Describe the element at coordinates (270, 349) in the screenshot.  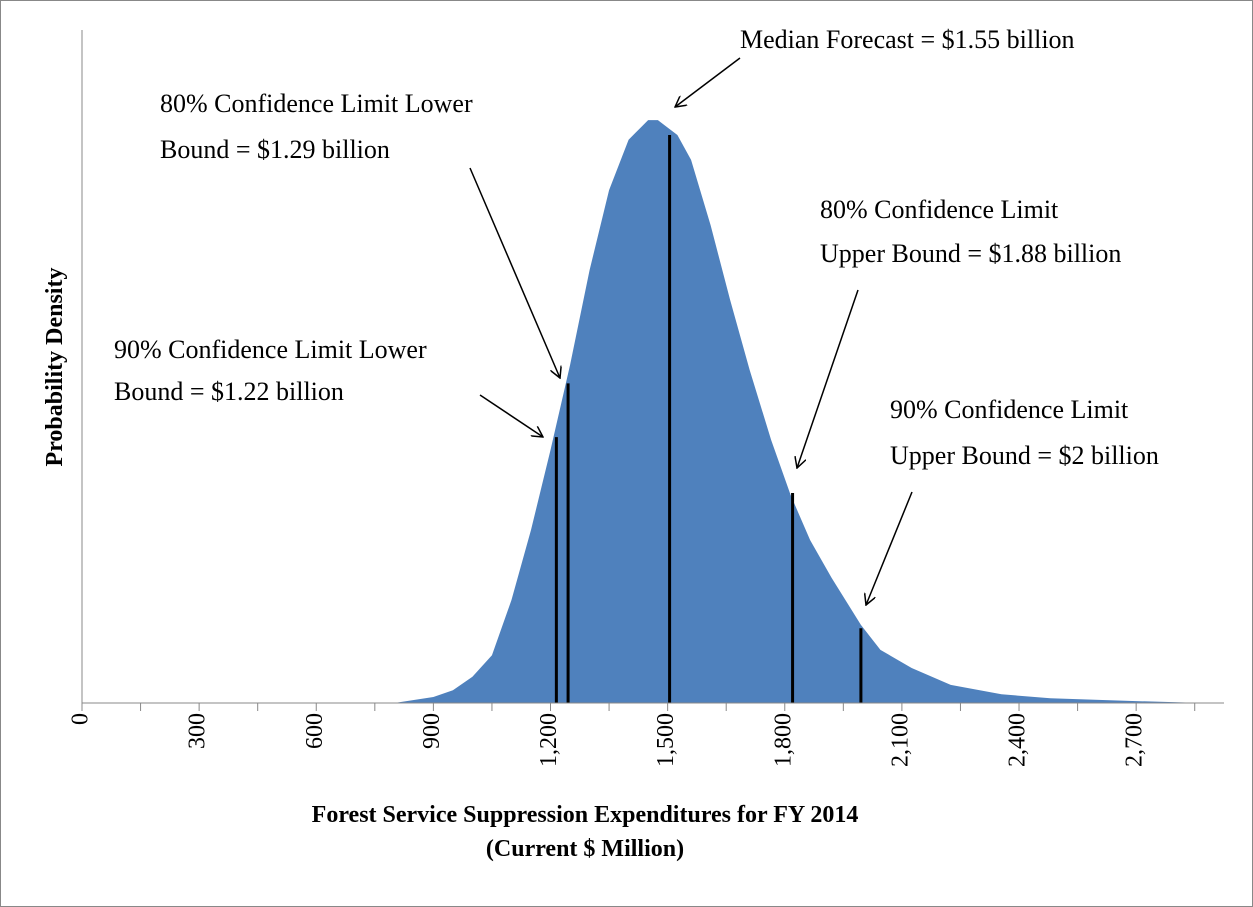
I see `annotation: 90% Confidence Limit Lower` at that location.